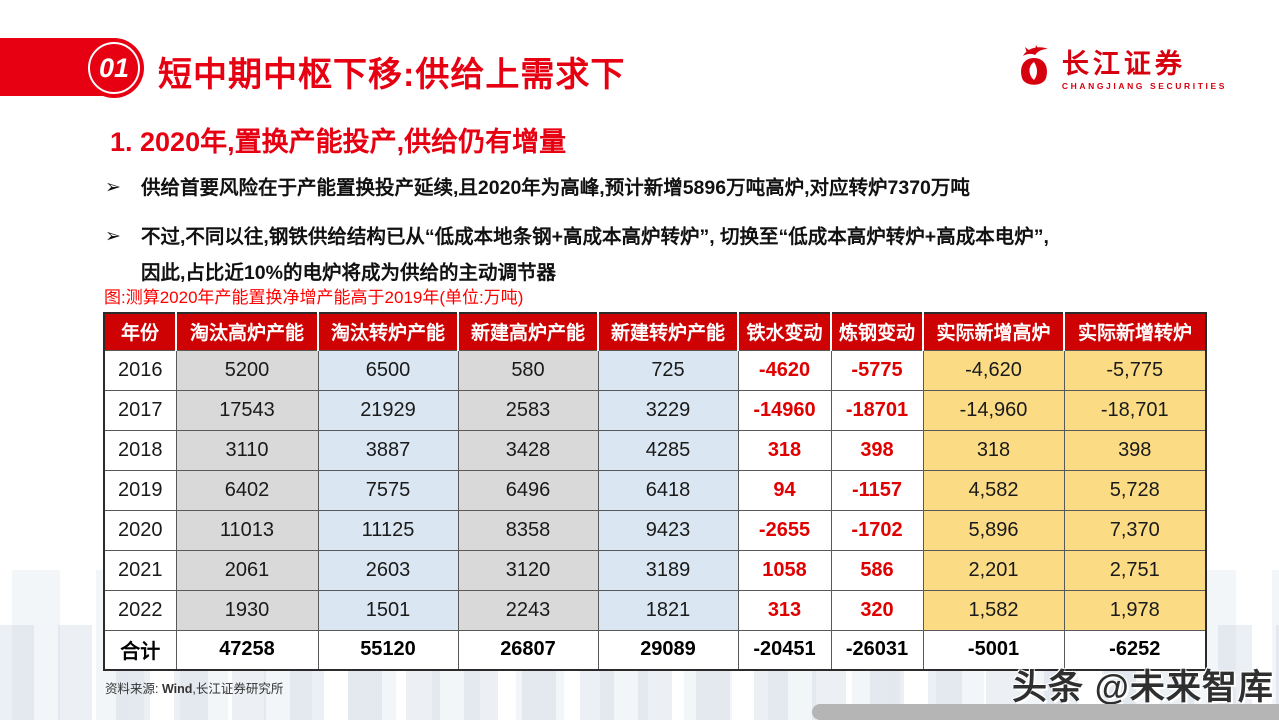  I want to click on value-cell: 320, so click(877, 610).